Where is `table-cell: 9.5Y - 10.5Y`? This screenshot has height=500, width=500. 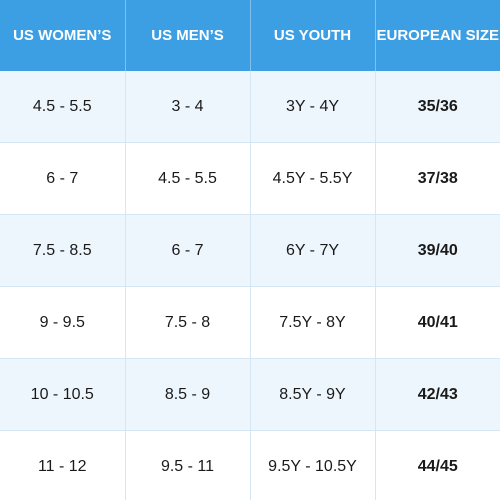 table-cell: 9.5Y - 10.5Y is located at coordinates (313, 465).